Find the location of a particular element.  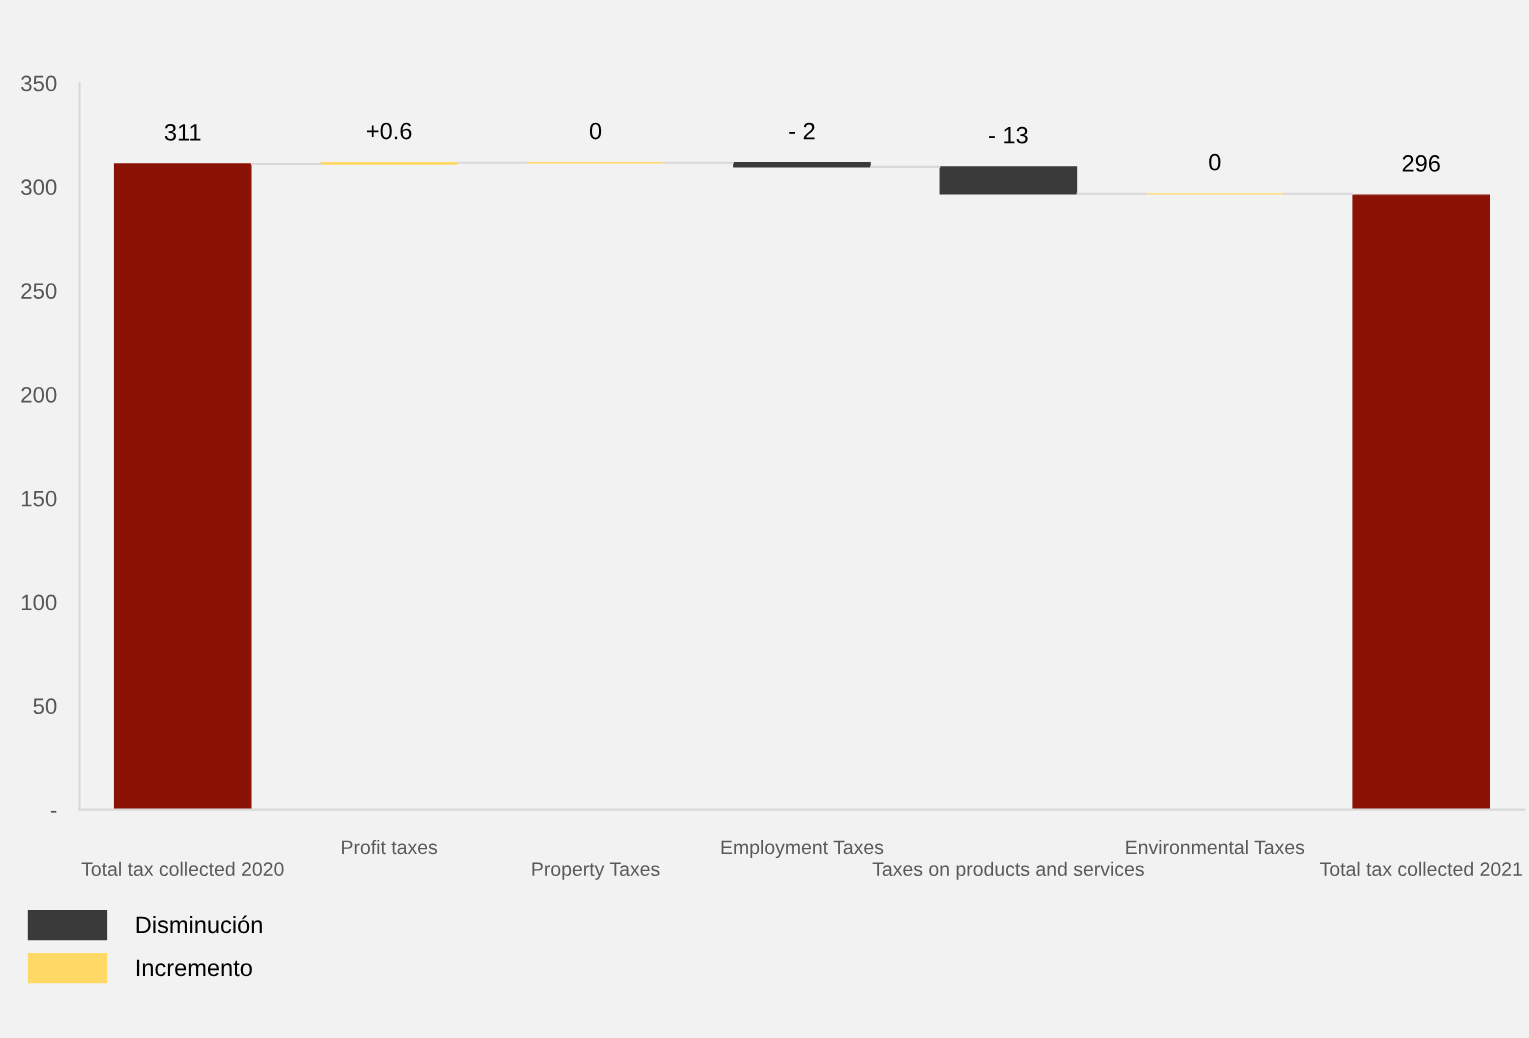

x-tick-label: Profit taxes is located at coordinates (390, 847).